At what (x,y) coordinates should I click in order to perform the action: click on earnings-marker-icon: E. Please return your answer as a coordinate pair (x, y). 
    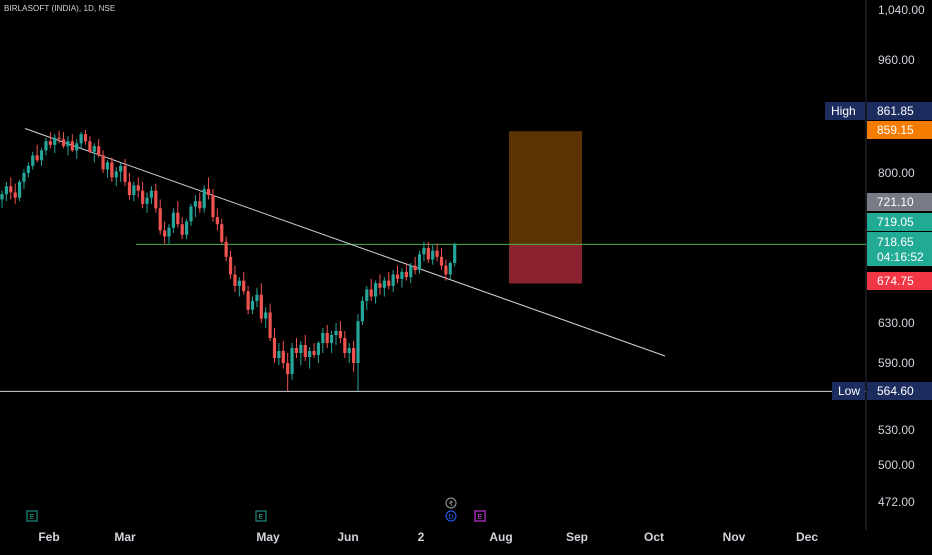
    Looking at the image, I should click on (480, 516).